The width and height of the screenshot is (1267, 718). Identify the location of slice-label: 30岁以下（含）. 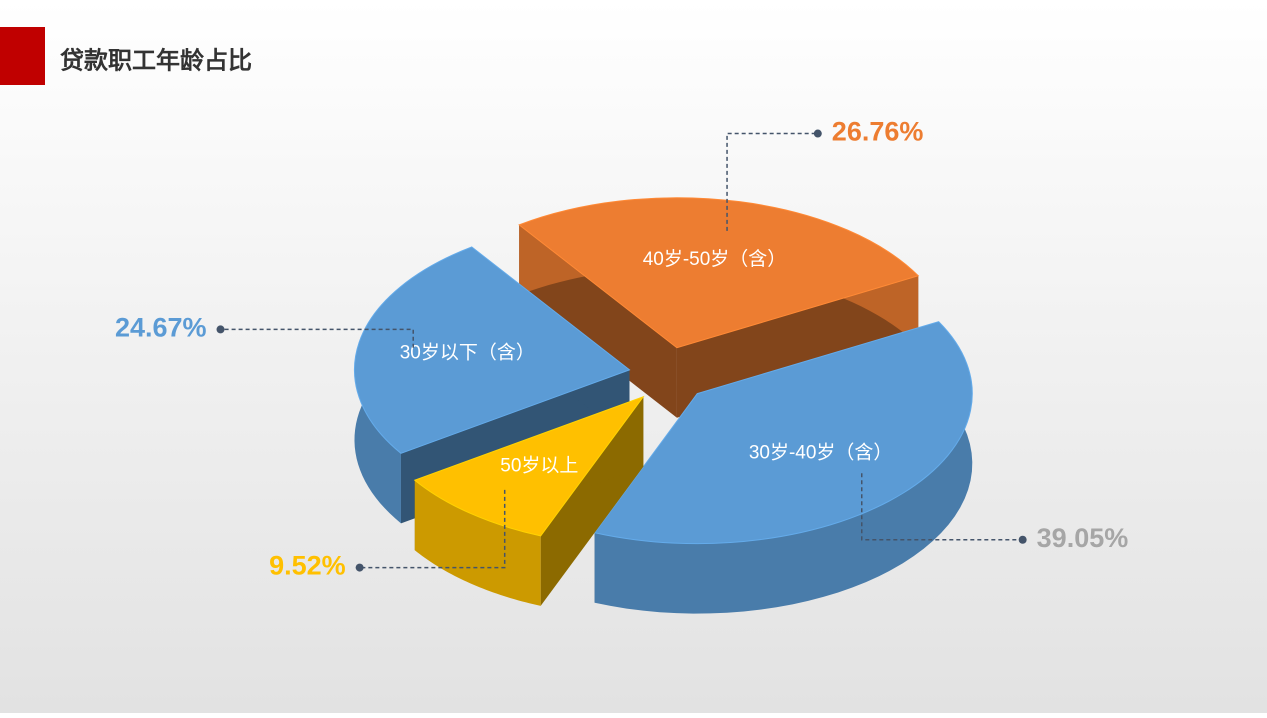
(467, 352).